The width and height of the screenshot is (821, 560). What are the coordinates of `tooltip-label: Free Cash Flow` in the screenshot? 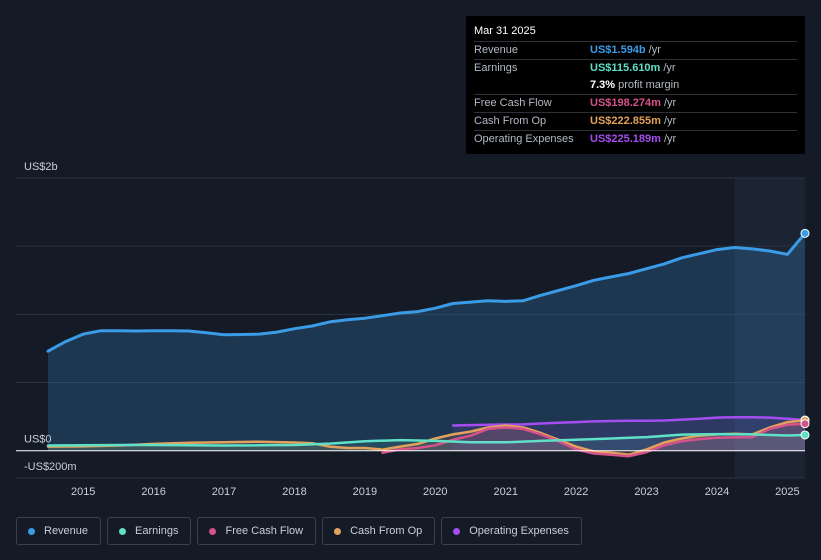 It's located at (513, 103).